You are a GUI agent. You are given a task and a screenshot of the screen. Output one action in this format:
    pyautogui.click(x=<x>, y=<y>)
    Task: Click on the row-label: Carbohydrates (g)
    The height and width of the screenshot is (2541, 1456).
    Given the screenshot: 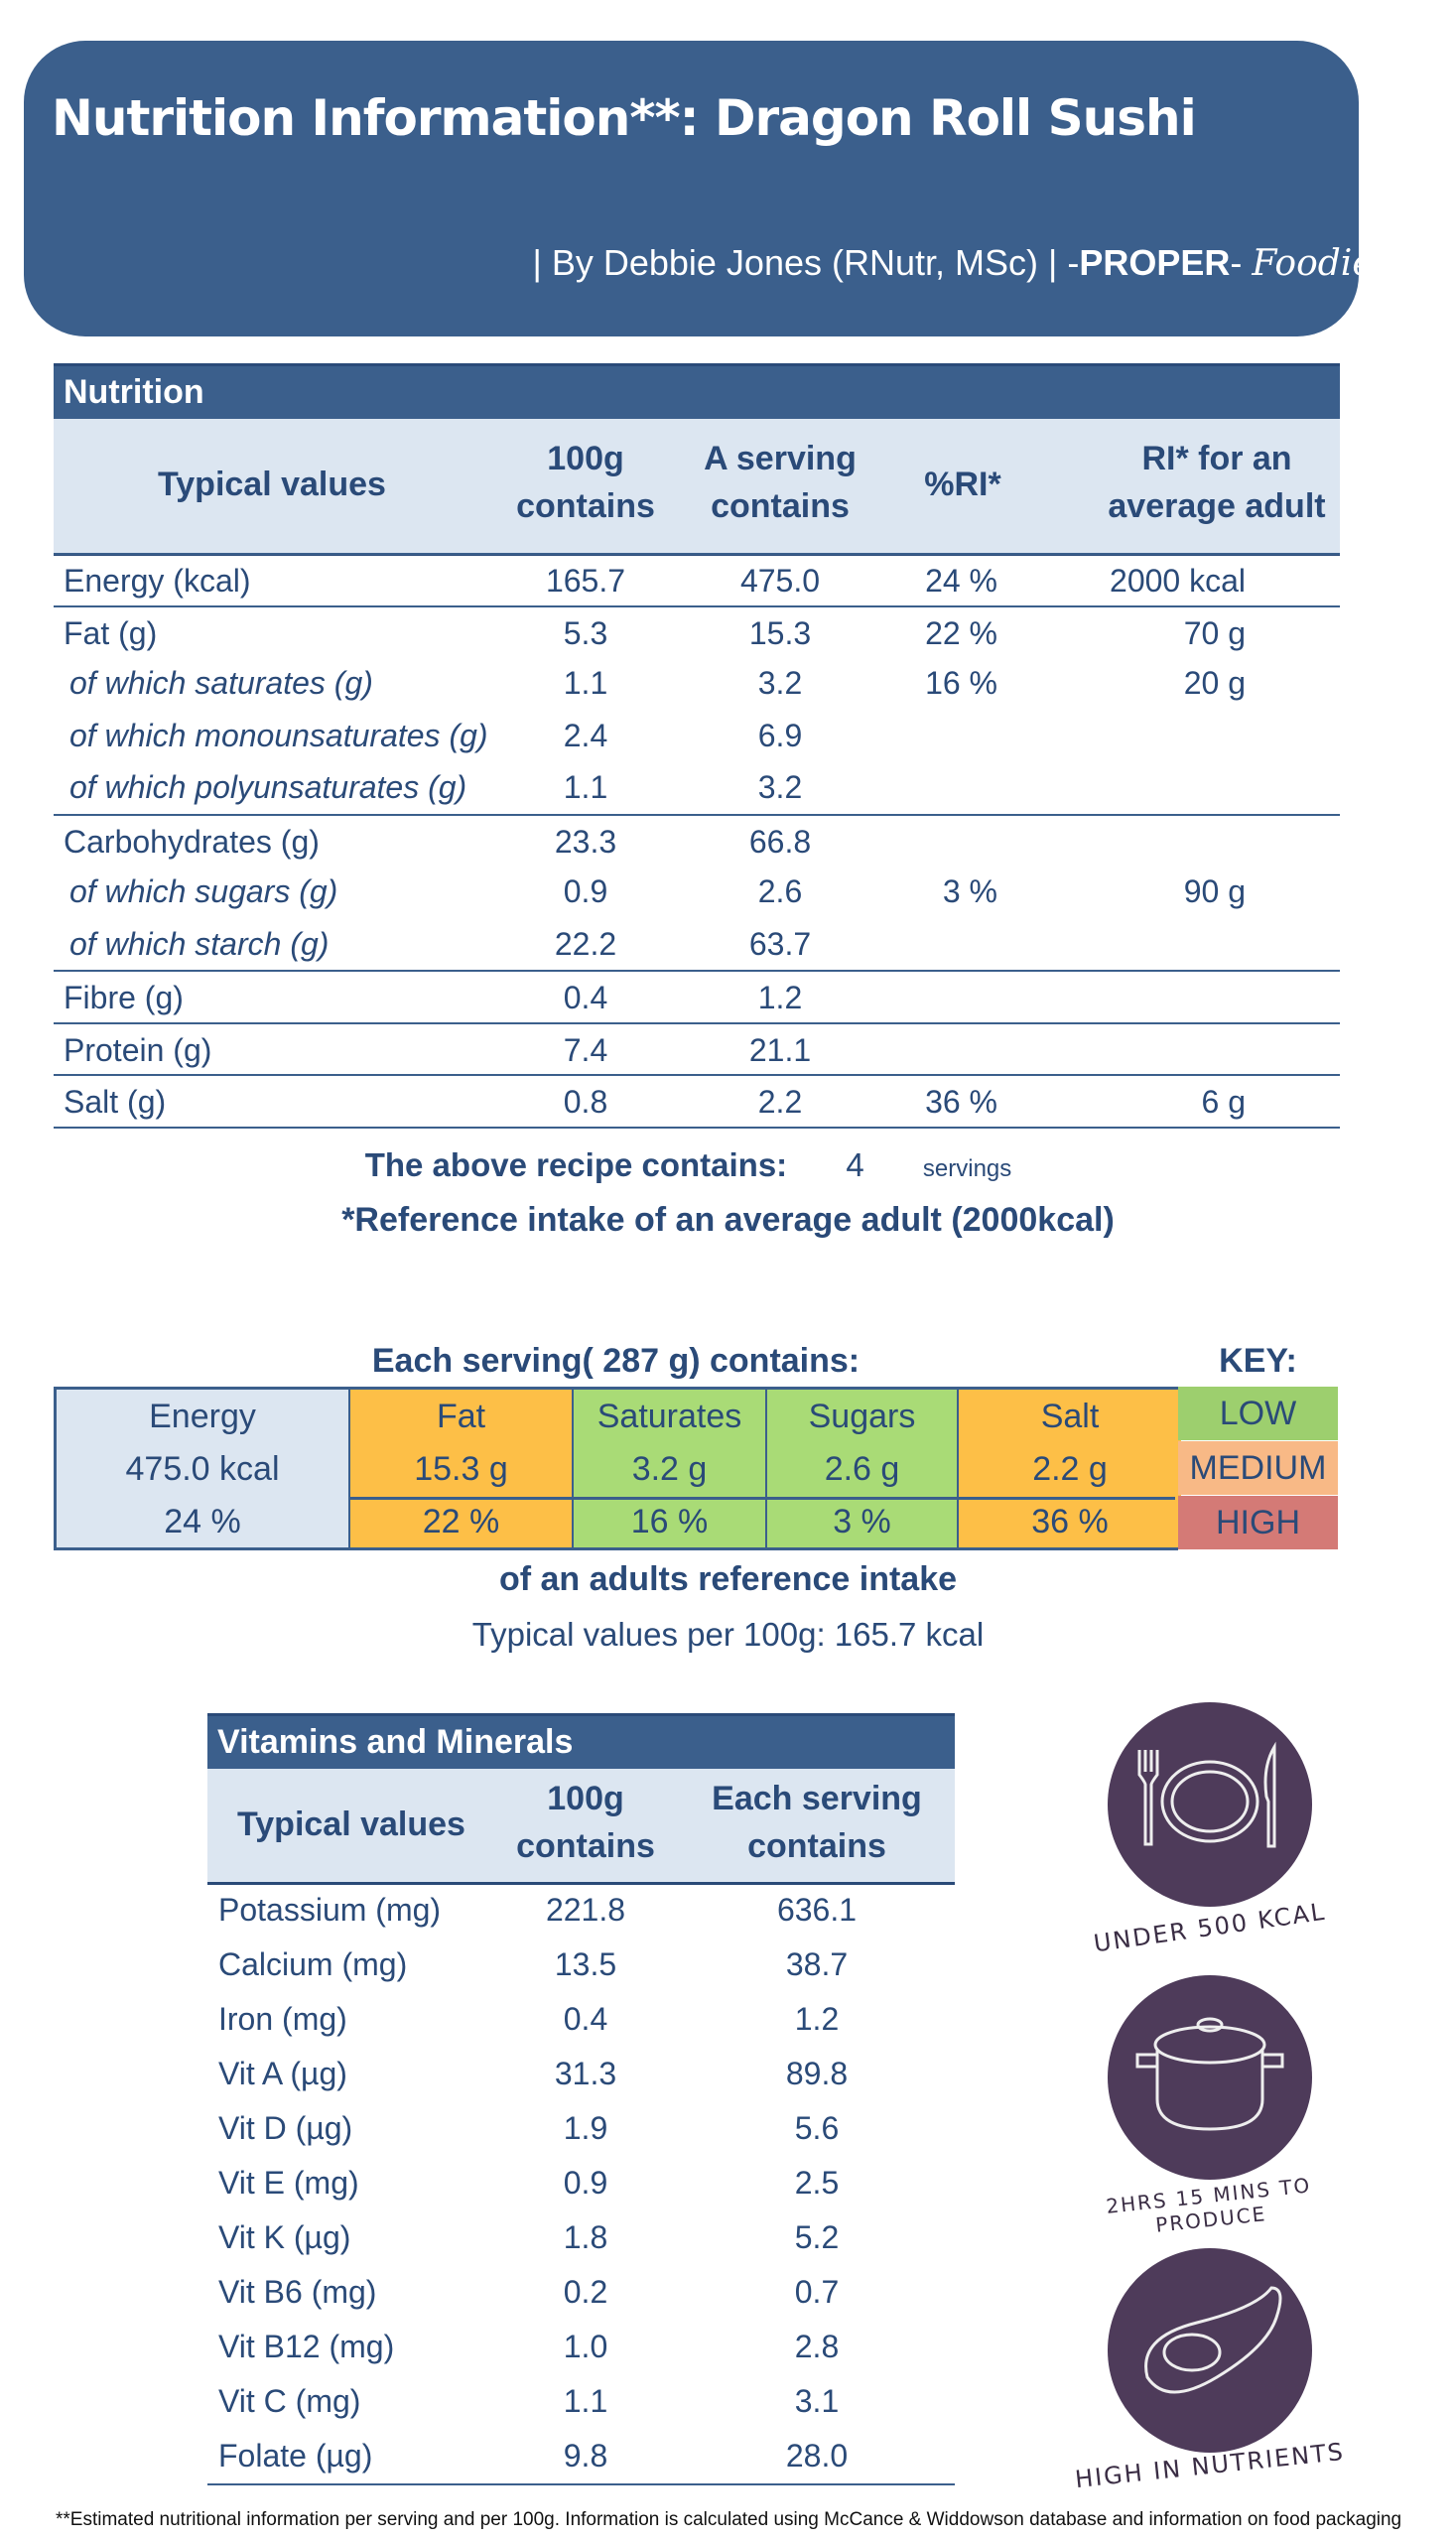 What is the action you would take?
    pyautogui.click(x=192, y=841)
    